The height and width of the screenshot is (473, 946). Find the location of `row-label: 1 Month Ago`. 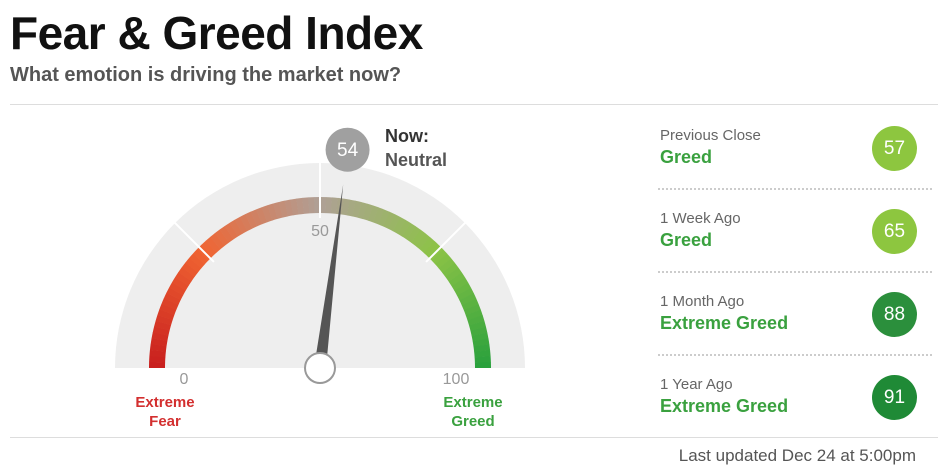

row-label: 1 Month Ago is located at coordinates (702, 301).